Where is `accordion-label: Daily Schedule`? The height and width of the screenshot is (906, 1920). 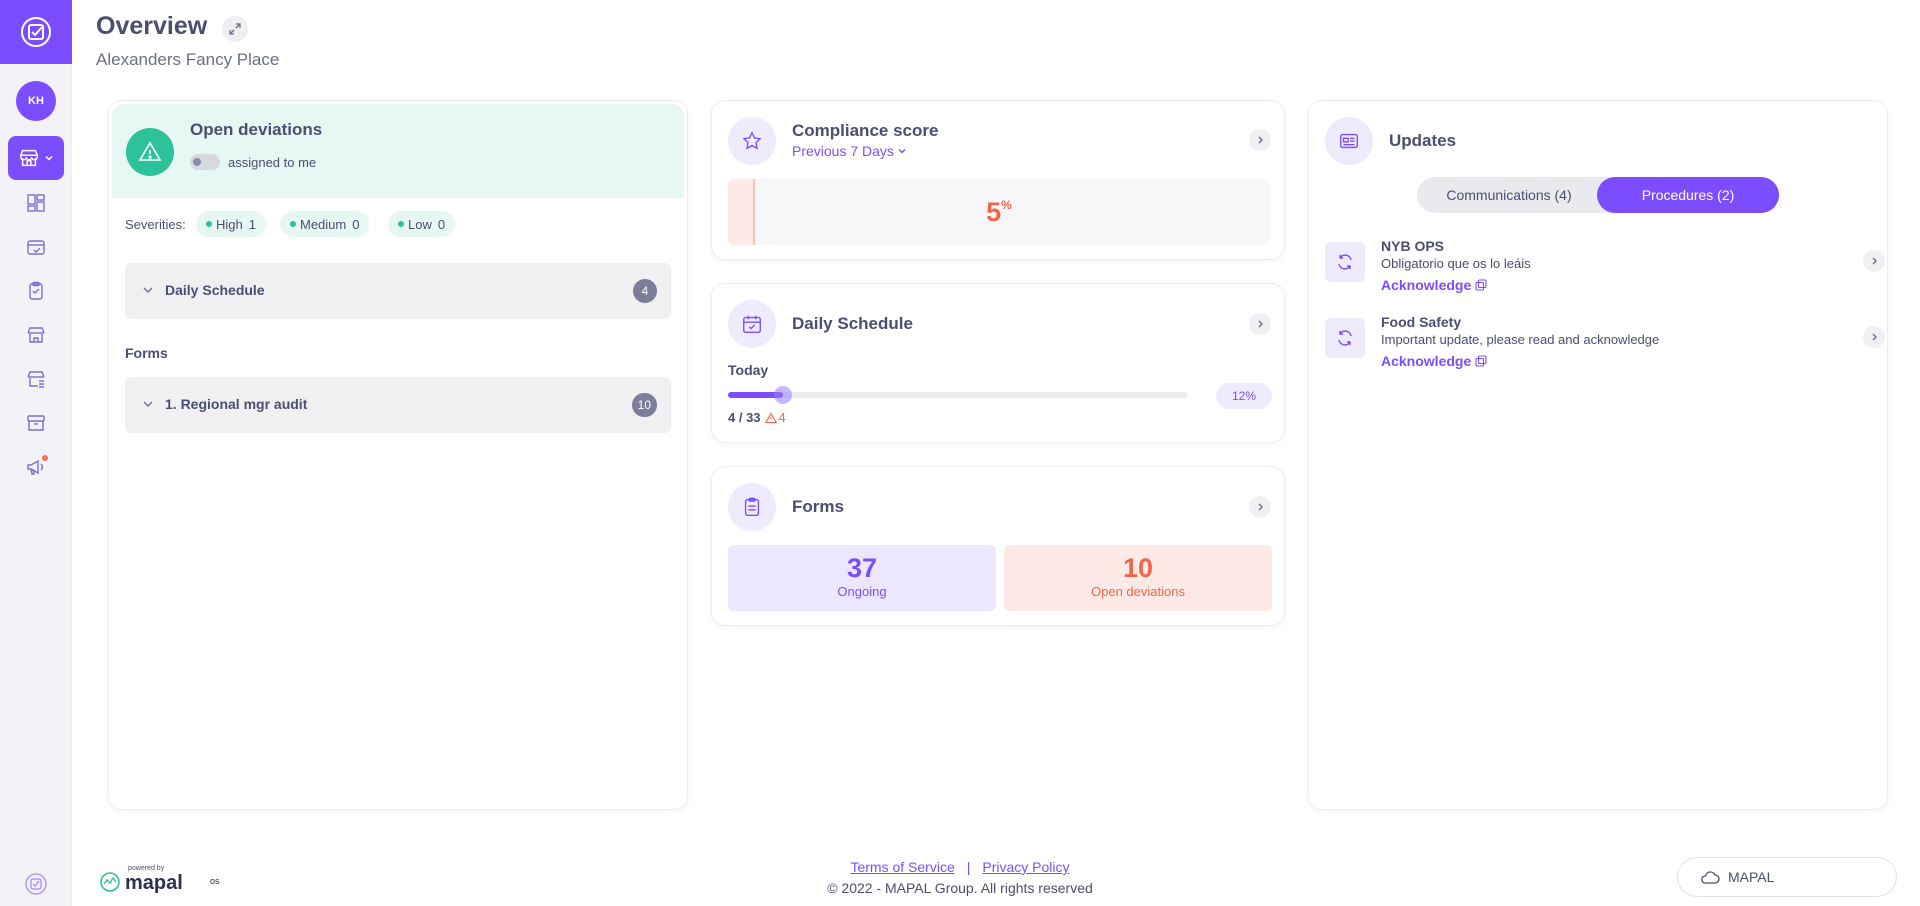
accordion-label: Daily Schedule is located at coordinates (215, 290).